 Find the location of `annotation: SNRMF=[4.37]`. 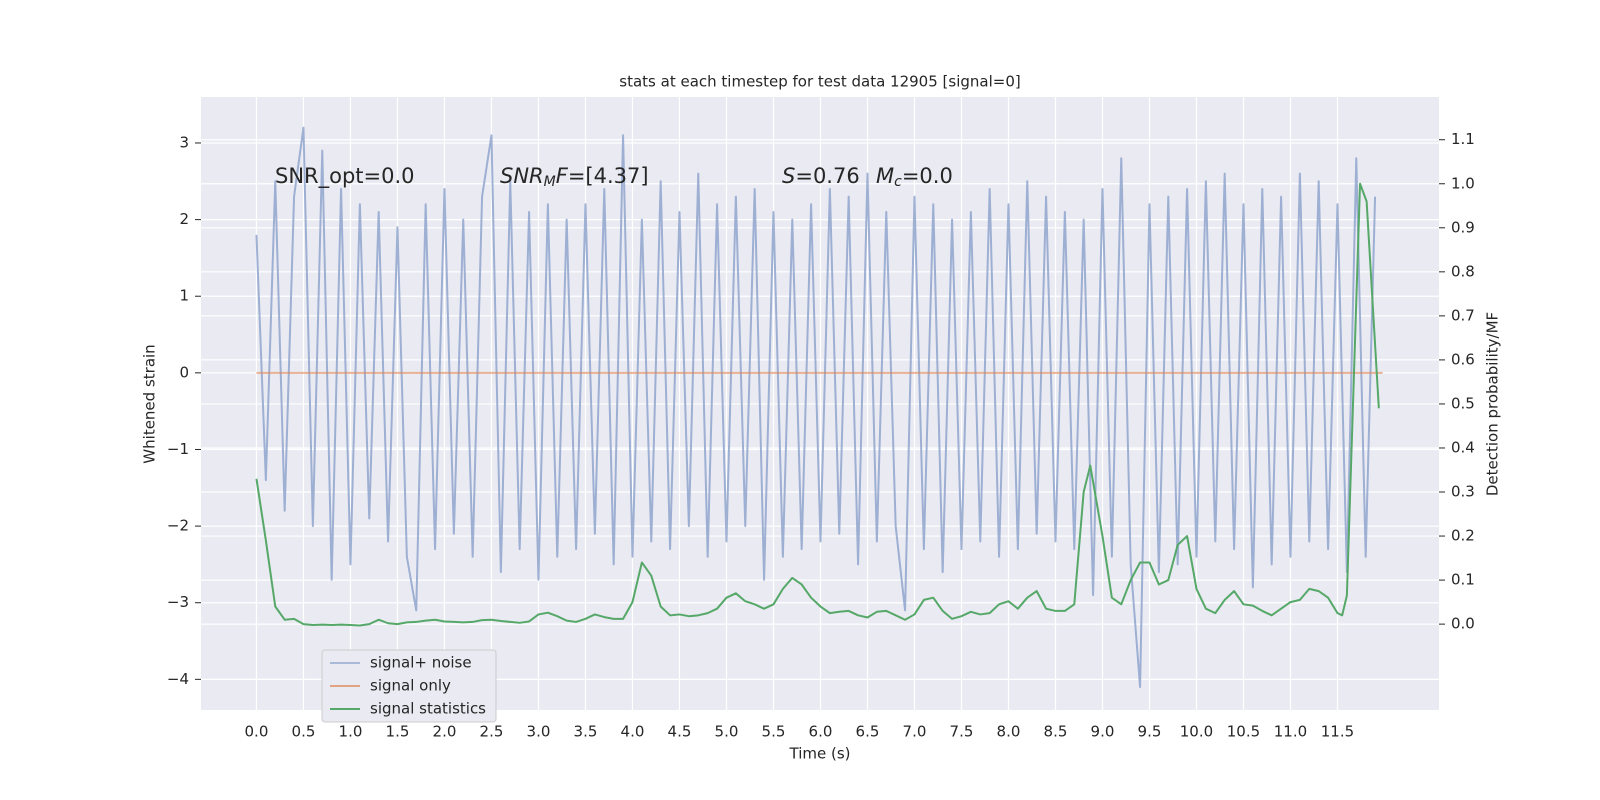

annotation: SNRMF=[4.37] is located at coordinates (574, 177).